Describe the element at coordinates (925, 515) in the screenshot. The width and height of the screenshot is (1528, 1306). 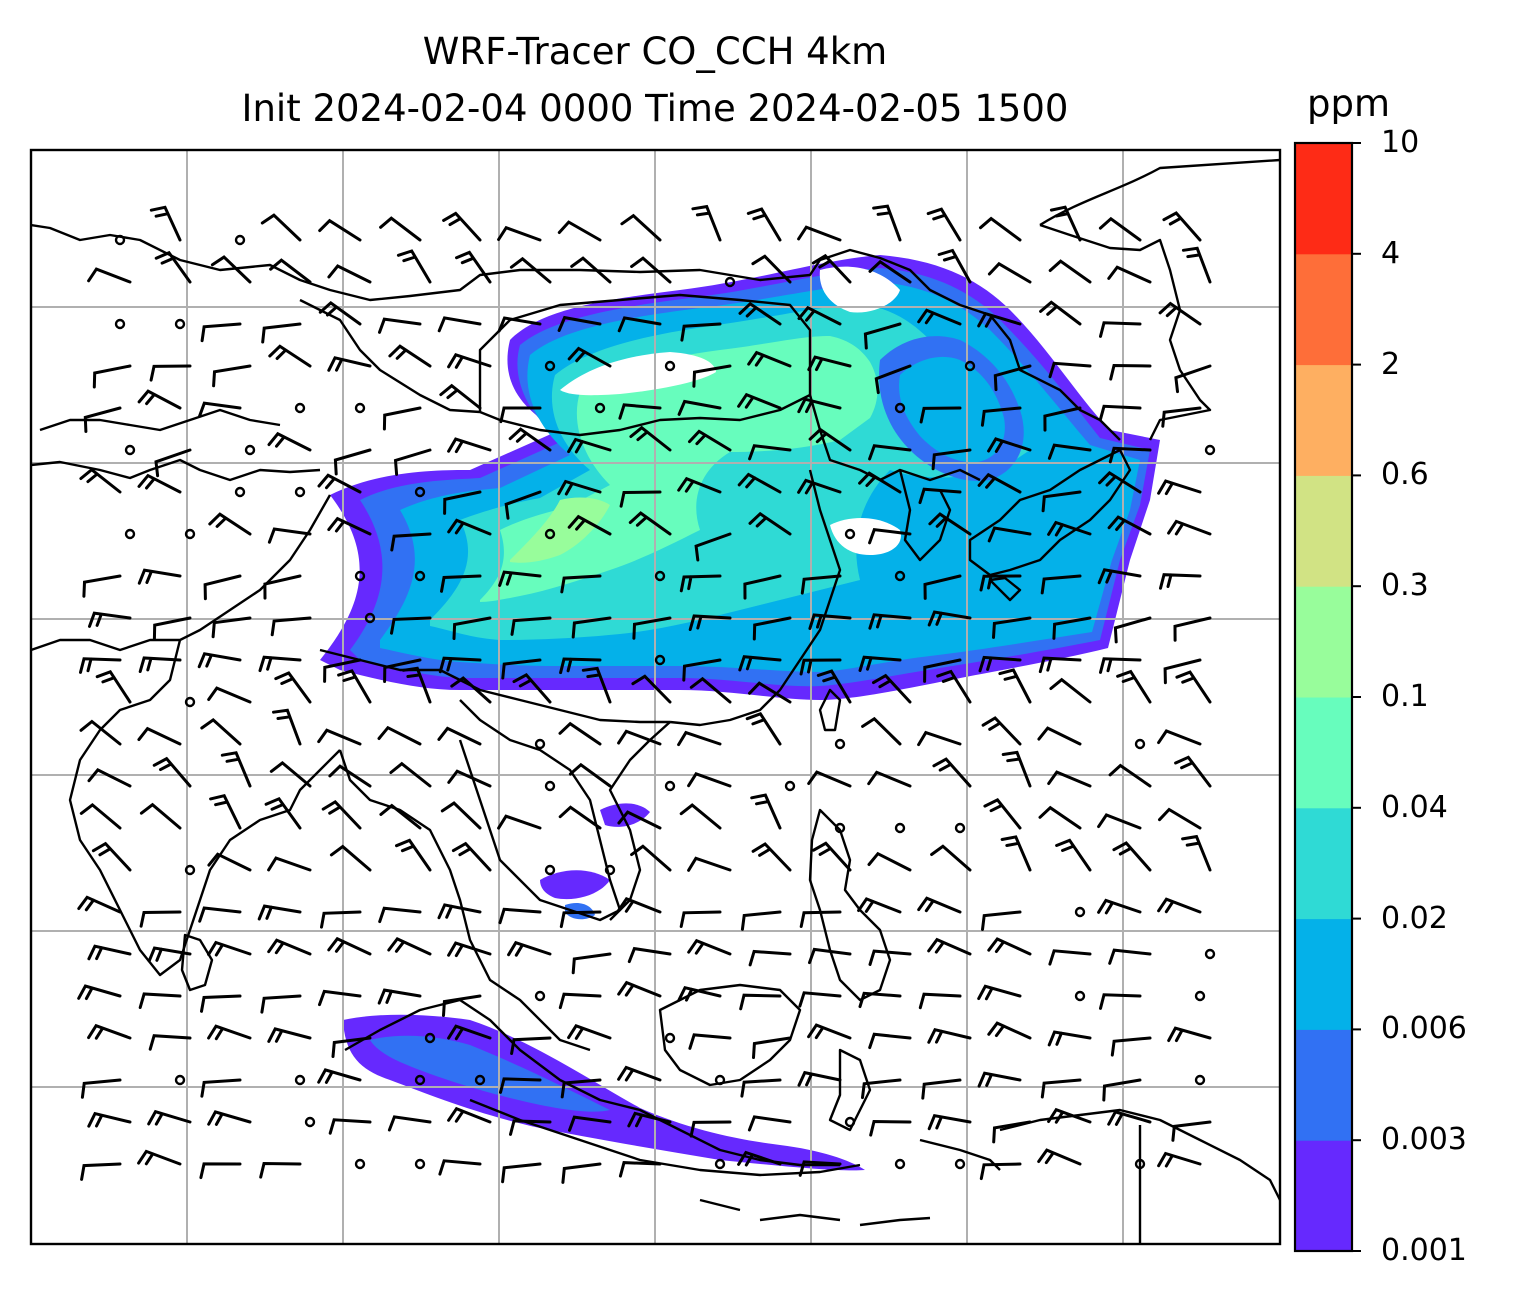
I see `coastline-korea` at that location.